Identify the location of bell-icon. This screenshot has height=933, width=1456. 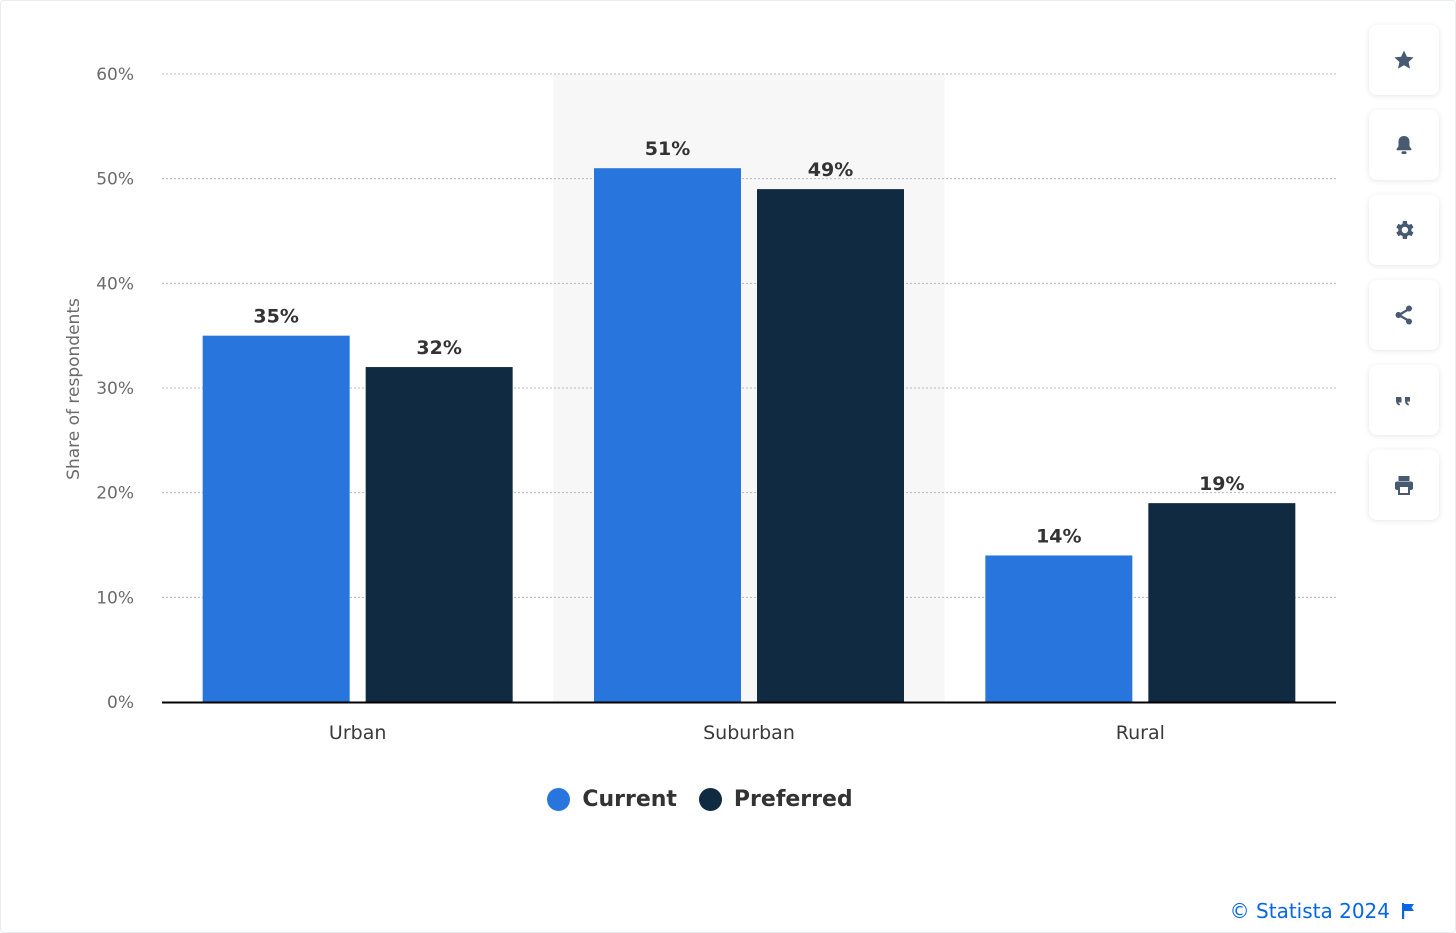
(1404, 145).